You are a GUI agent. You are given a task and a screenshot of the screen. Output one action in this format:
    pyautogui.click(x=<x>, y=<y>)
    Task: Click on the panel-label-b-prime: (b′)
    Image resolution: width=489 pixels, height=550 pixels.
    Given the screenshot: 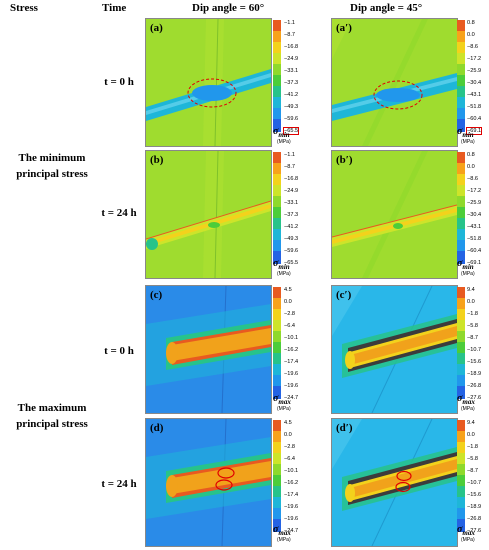 What is the action you would take?
    pyautogui.click(x=344, y=160)
    